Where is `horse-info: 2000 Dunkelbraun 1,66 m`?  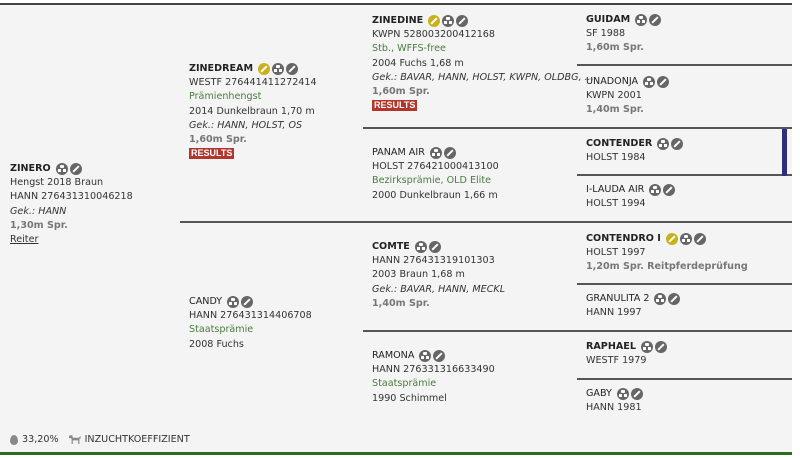 horse-info: 2000 Dunkelbraun 1,66 m is located at coordinates (435, 195).